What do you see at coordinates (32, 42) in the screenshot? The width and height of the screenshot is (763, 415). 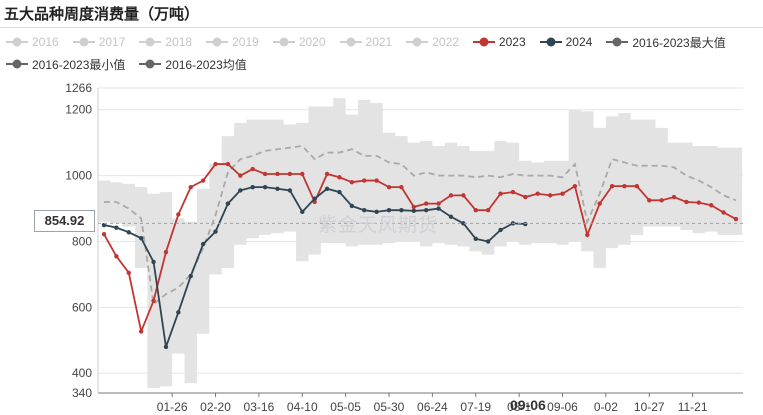 I see `legend-item-2016: 2016` at bounding box center [32, 42].